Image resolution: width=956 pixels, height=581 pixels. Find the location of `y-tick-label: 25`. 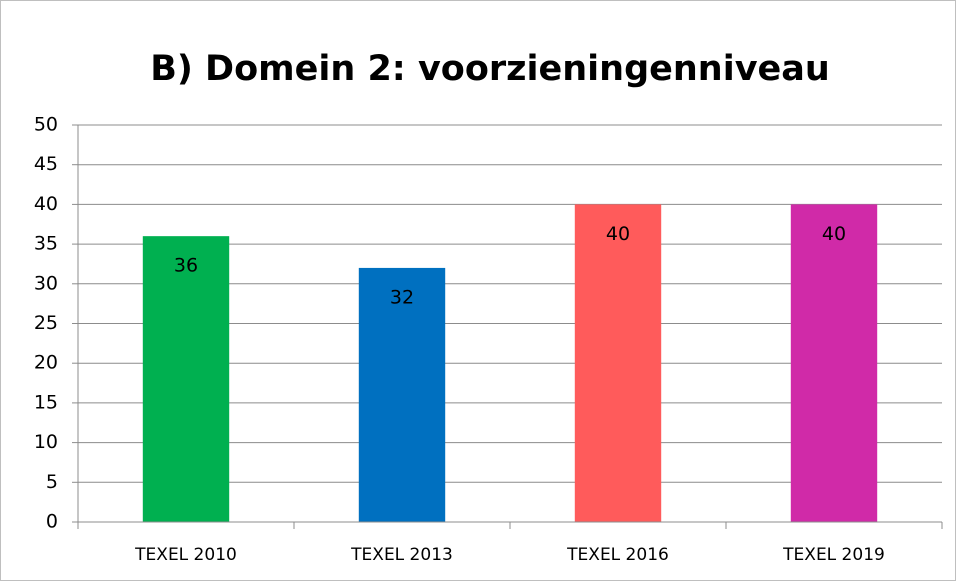

y-tick-label: 25 is located at coordinates (46, 323).